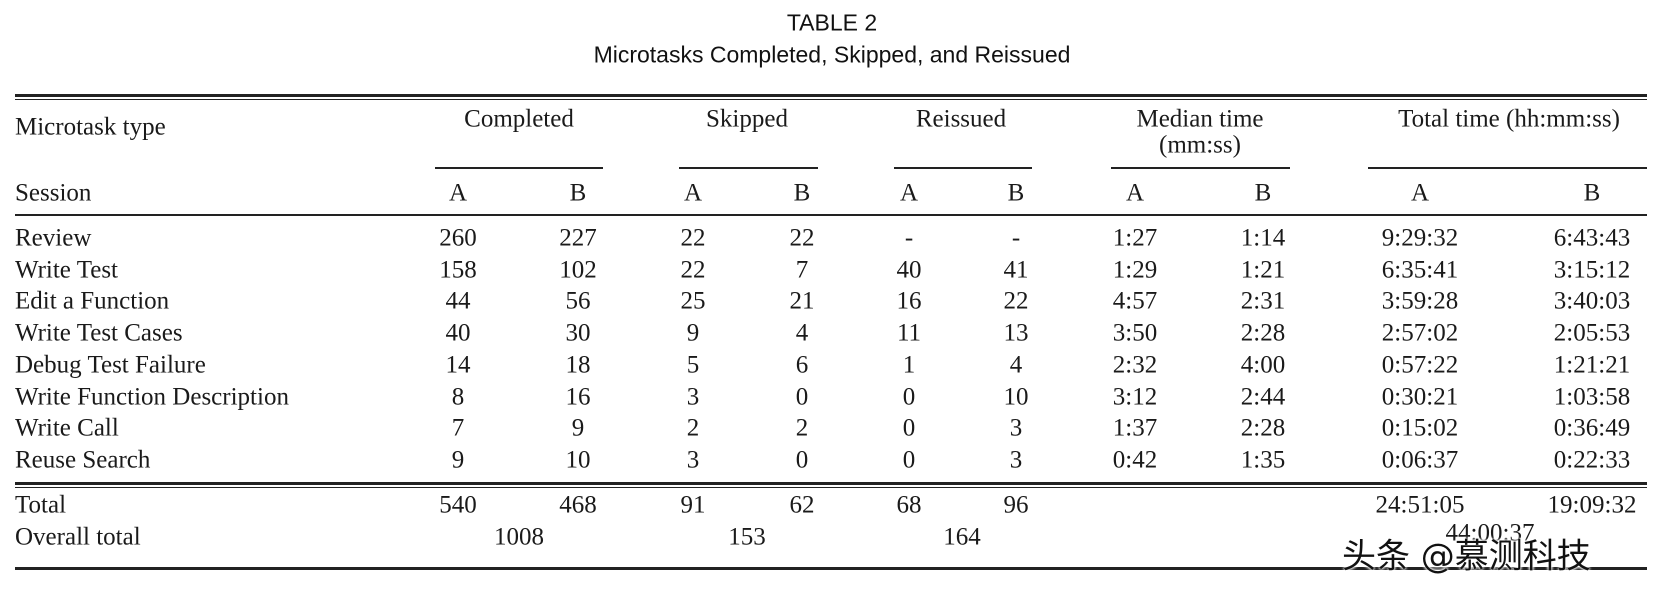 Image resolution: width=1664 pixels, height=596 pixels. Describe the element at coordinates (1466, 556) in the screenshot. I see `watermark: 头条 @慕测科技` at that location.